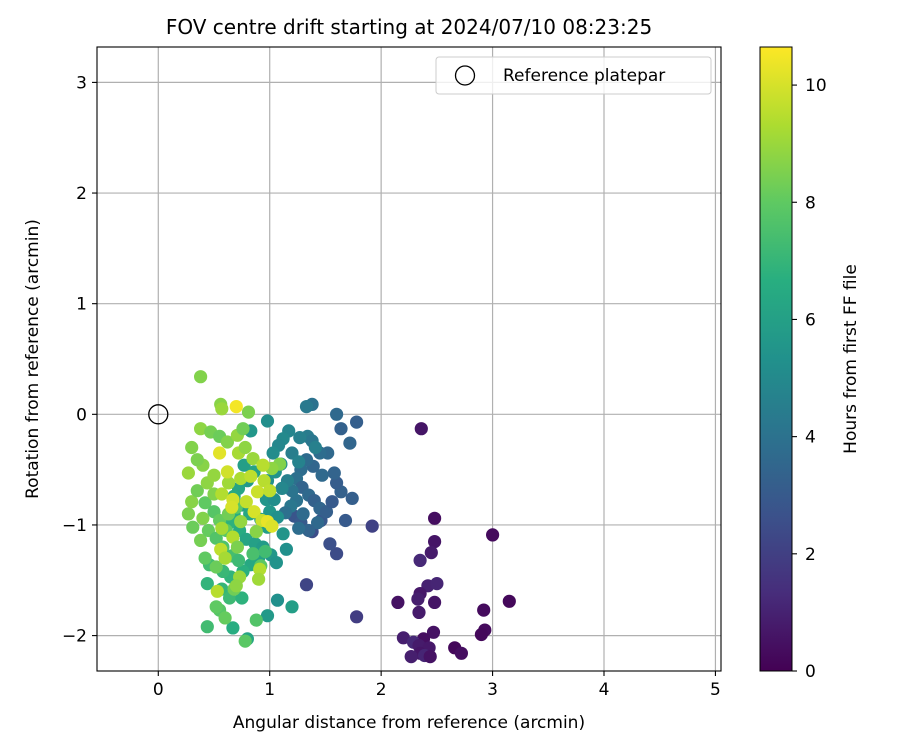 Image resolution: width=900 pixels, height=750 pixels. What do you see at coordinates (381, 690) in the screenshot?
I see `x-tick-label: 2` at bounding box center [381, 690].